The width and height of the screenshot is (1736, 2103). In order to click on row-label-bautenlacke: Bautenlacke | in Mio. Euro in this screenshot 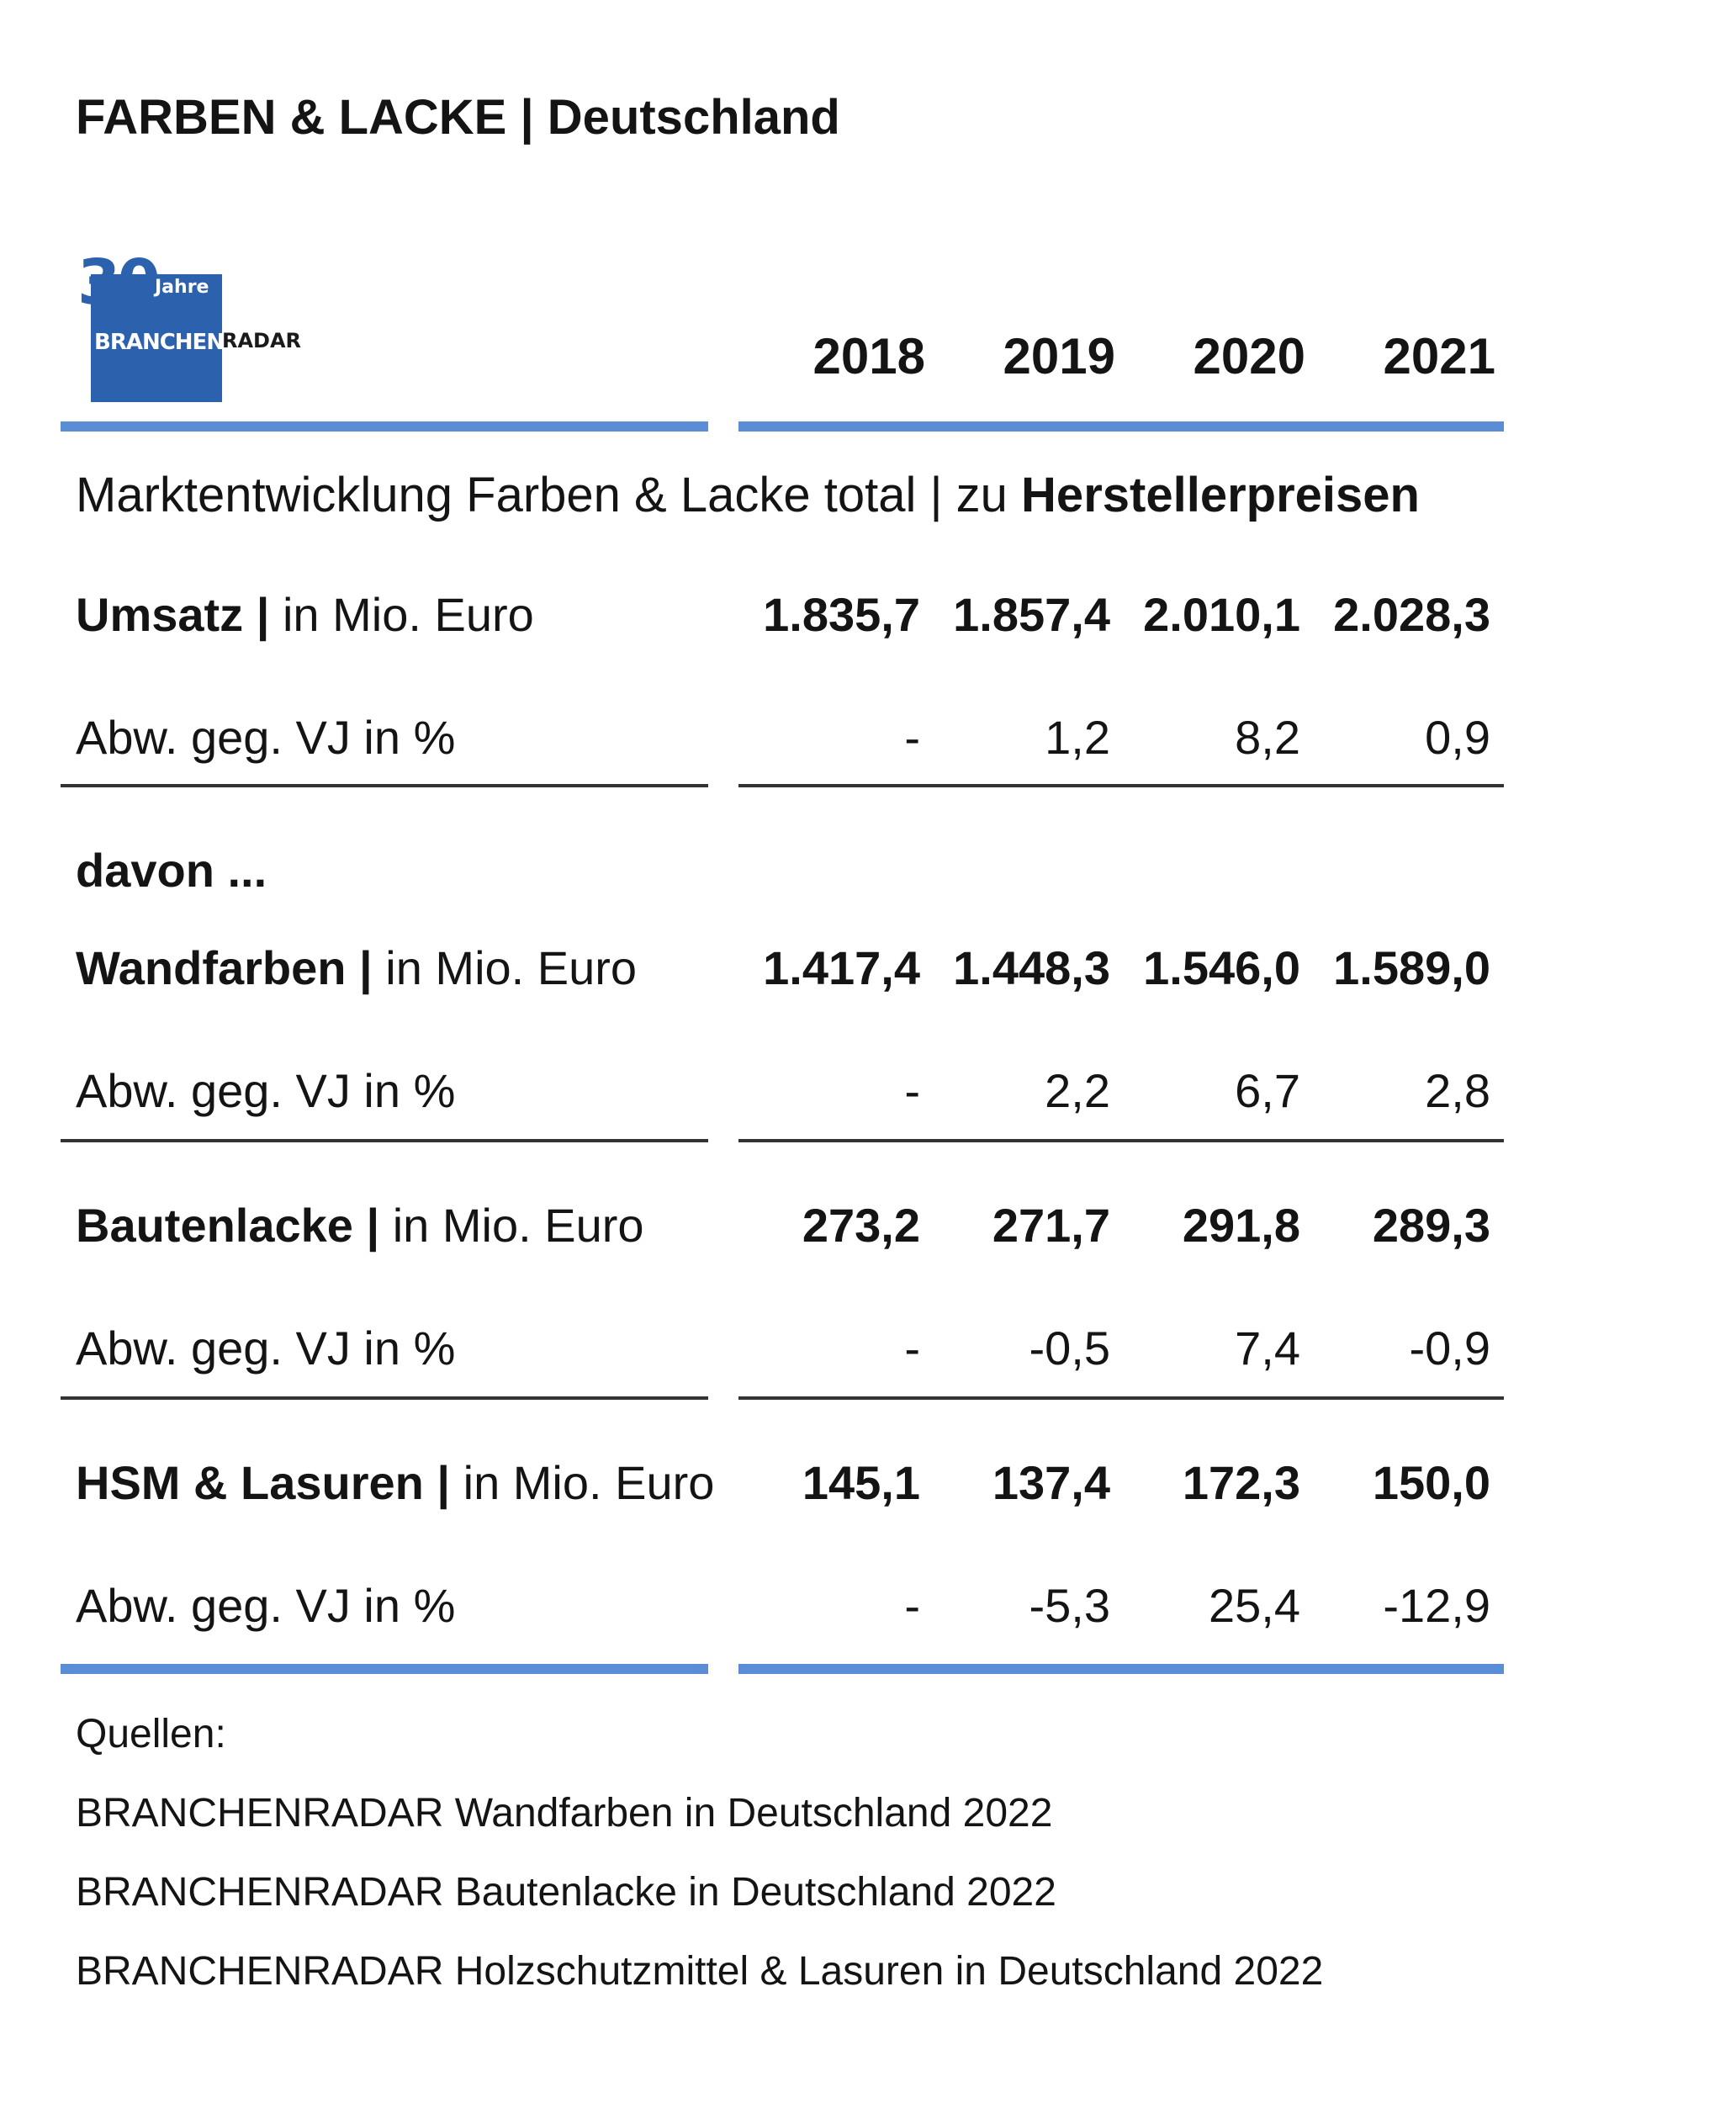, I will do `click(360, 1225)`.